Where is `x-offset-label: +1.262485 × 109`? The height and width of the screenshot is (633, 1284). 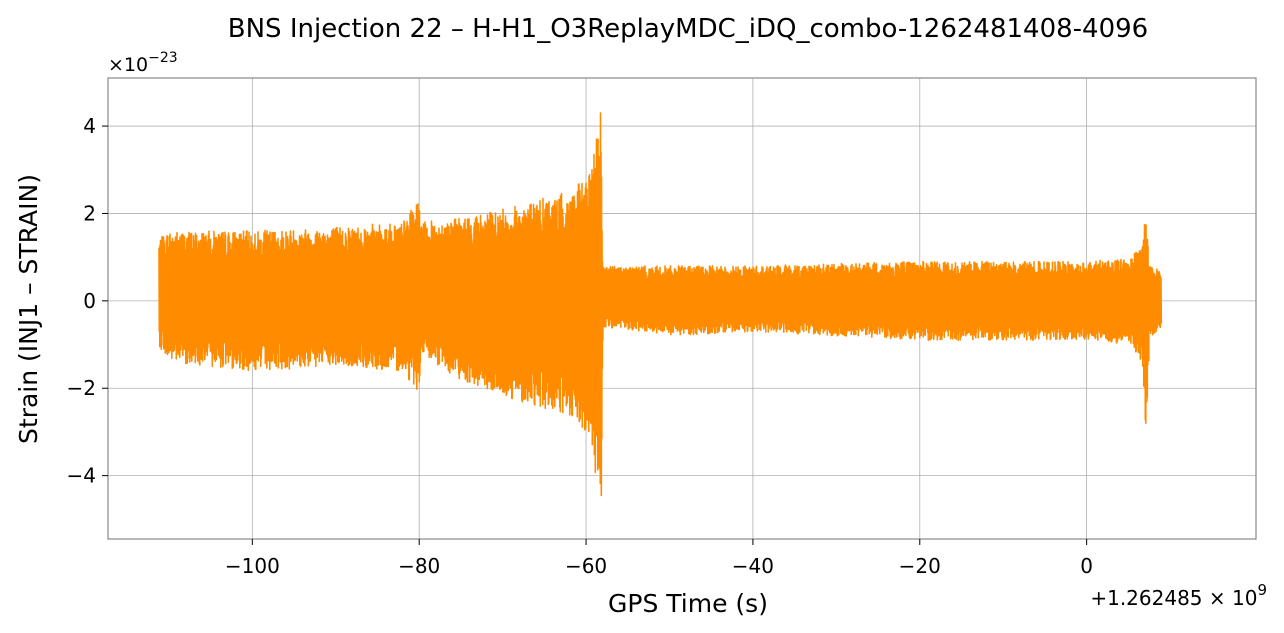
x-offset-label: +1.262485 × 109 is located at coordinates (1178, 595).